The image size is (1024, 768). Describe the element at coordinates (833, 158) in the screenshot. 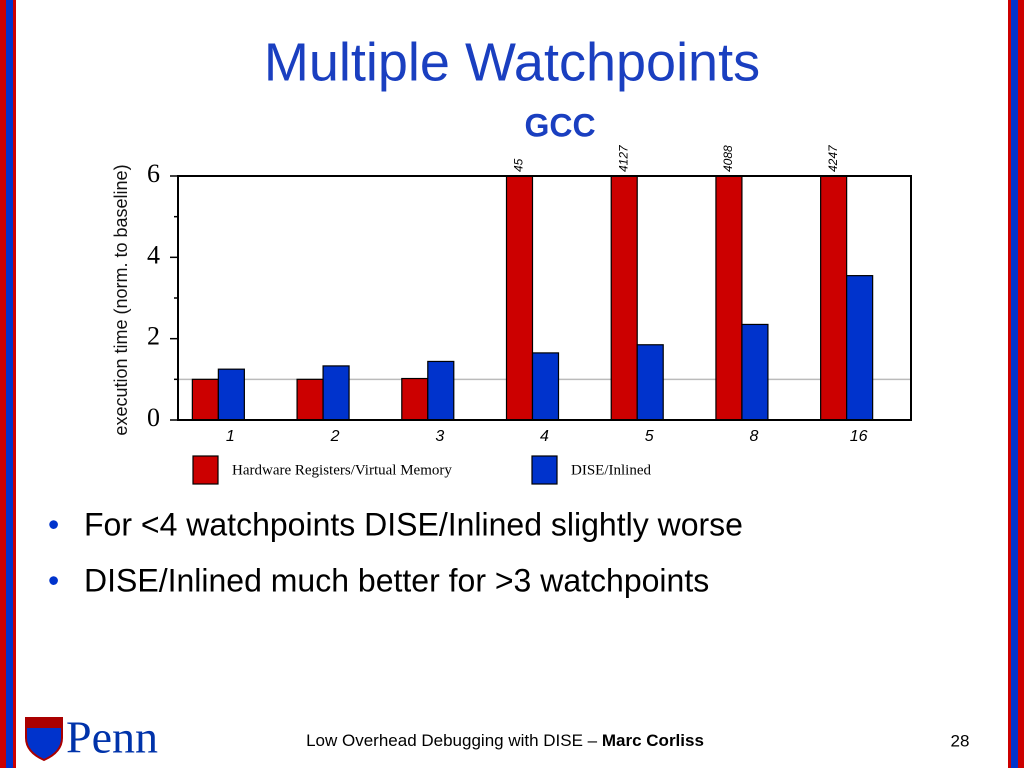

I see `bar-value-label: 4247` at that location.